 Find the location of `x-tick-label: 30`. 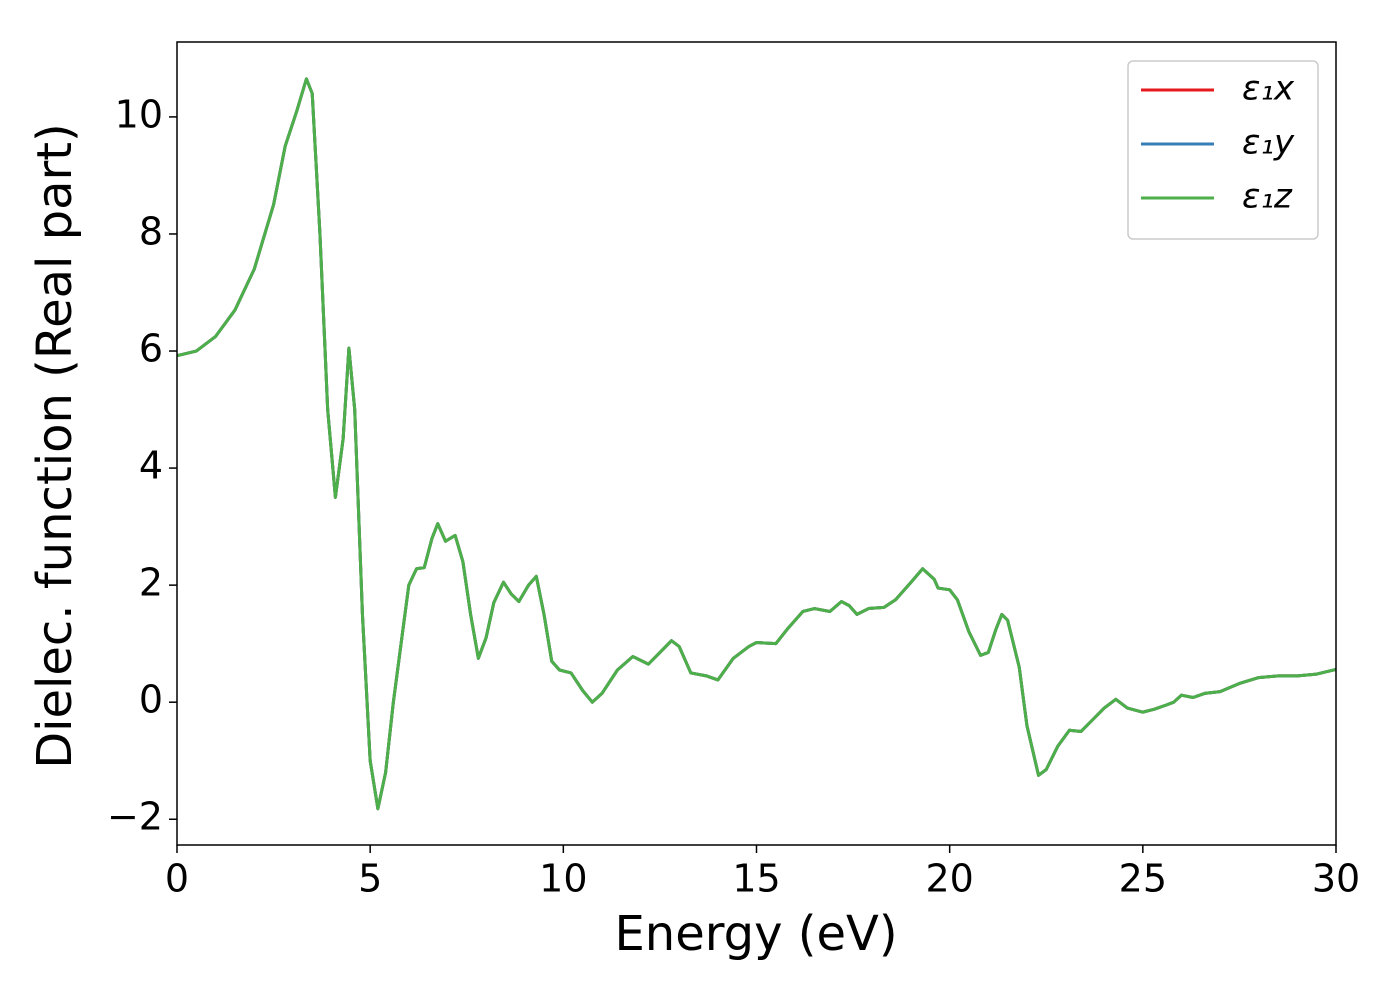

x-tick-label: 30 is located at coordinates (1336, 879).